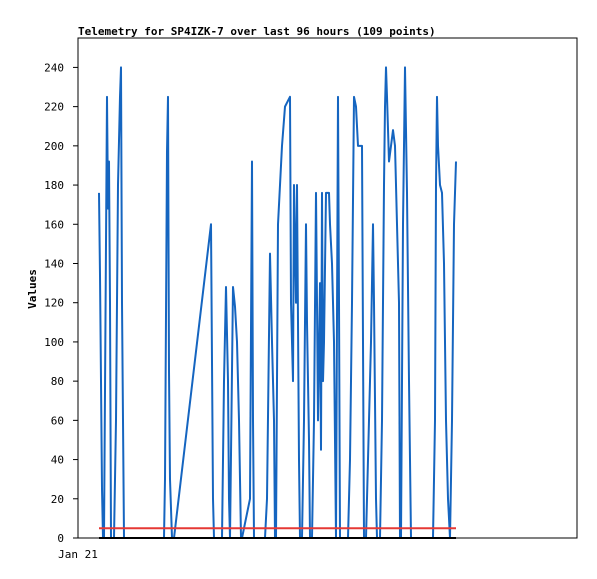 The height and width of the screenshot is (579, 597). I want to click on y-tick-label: 80, so click(57, 381).